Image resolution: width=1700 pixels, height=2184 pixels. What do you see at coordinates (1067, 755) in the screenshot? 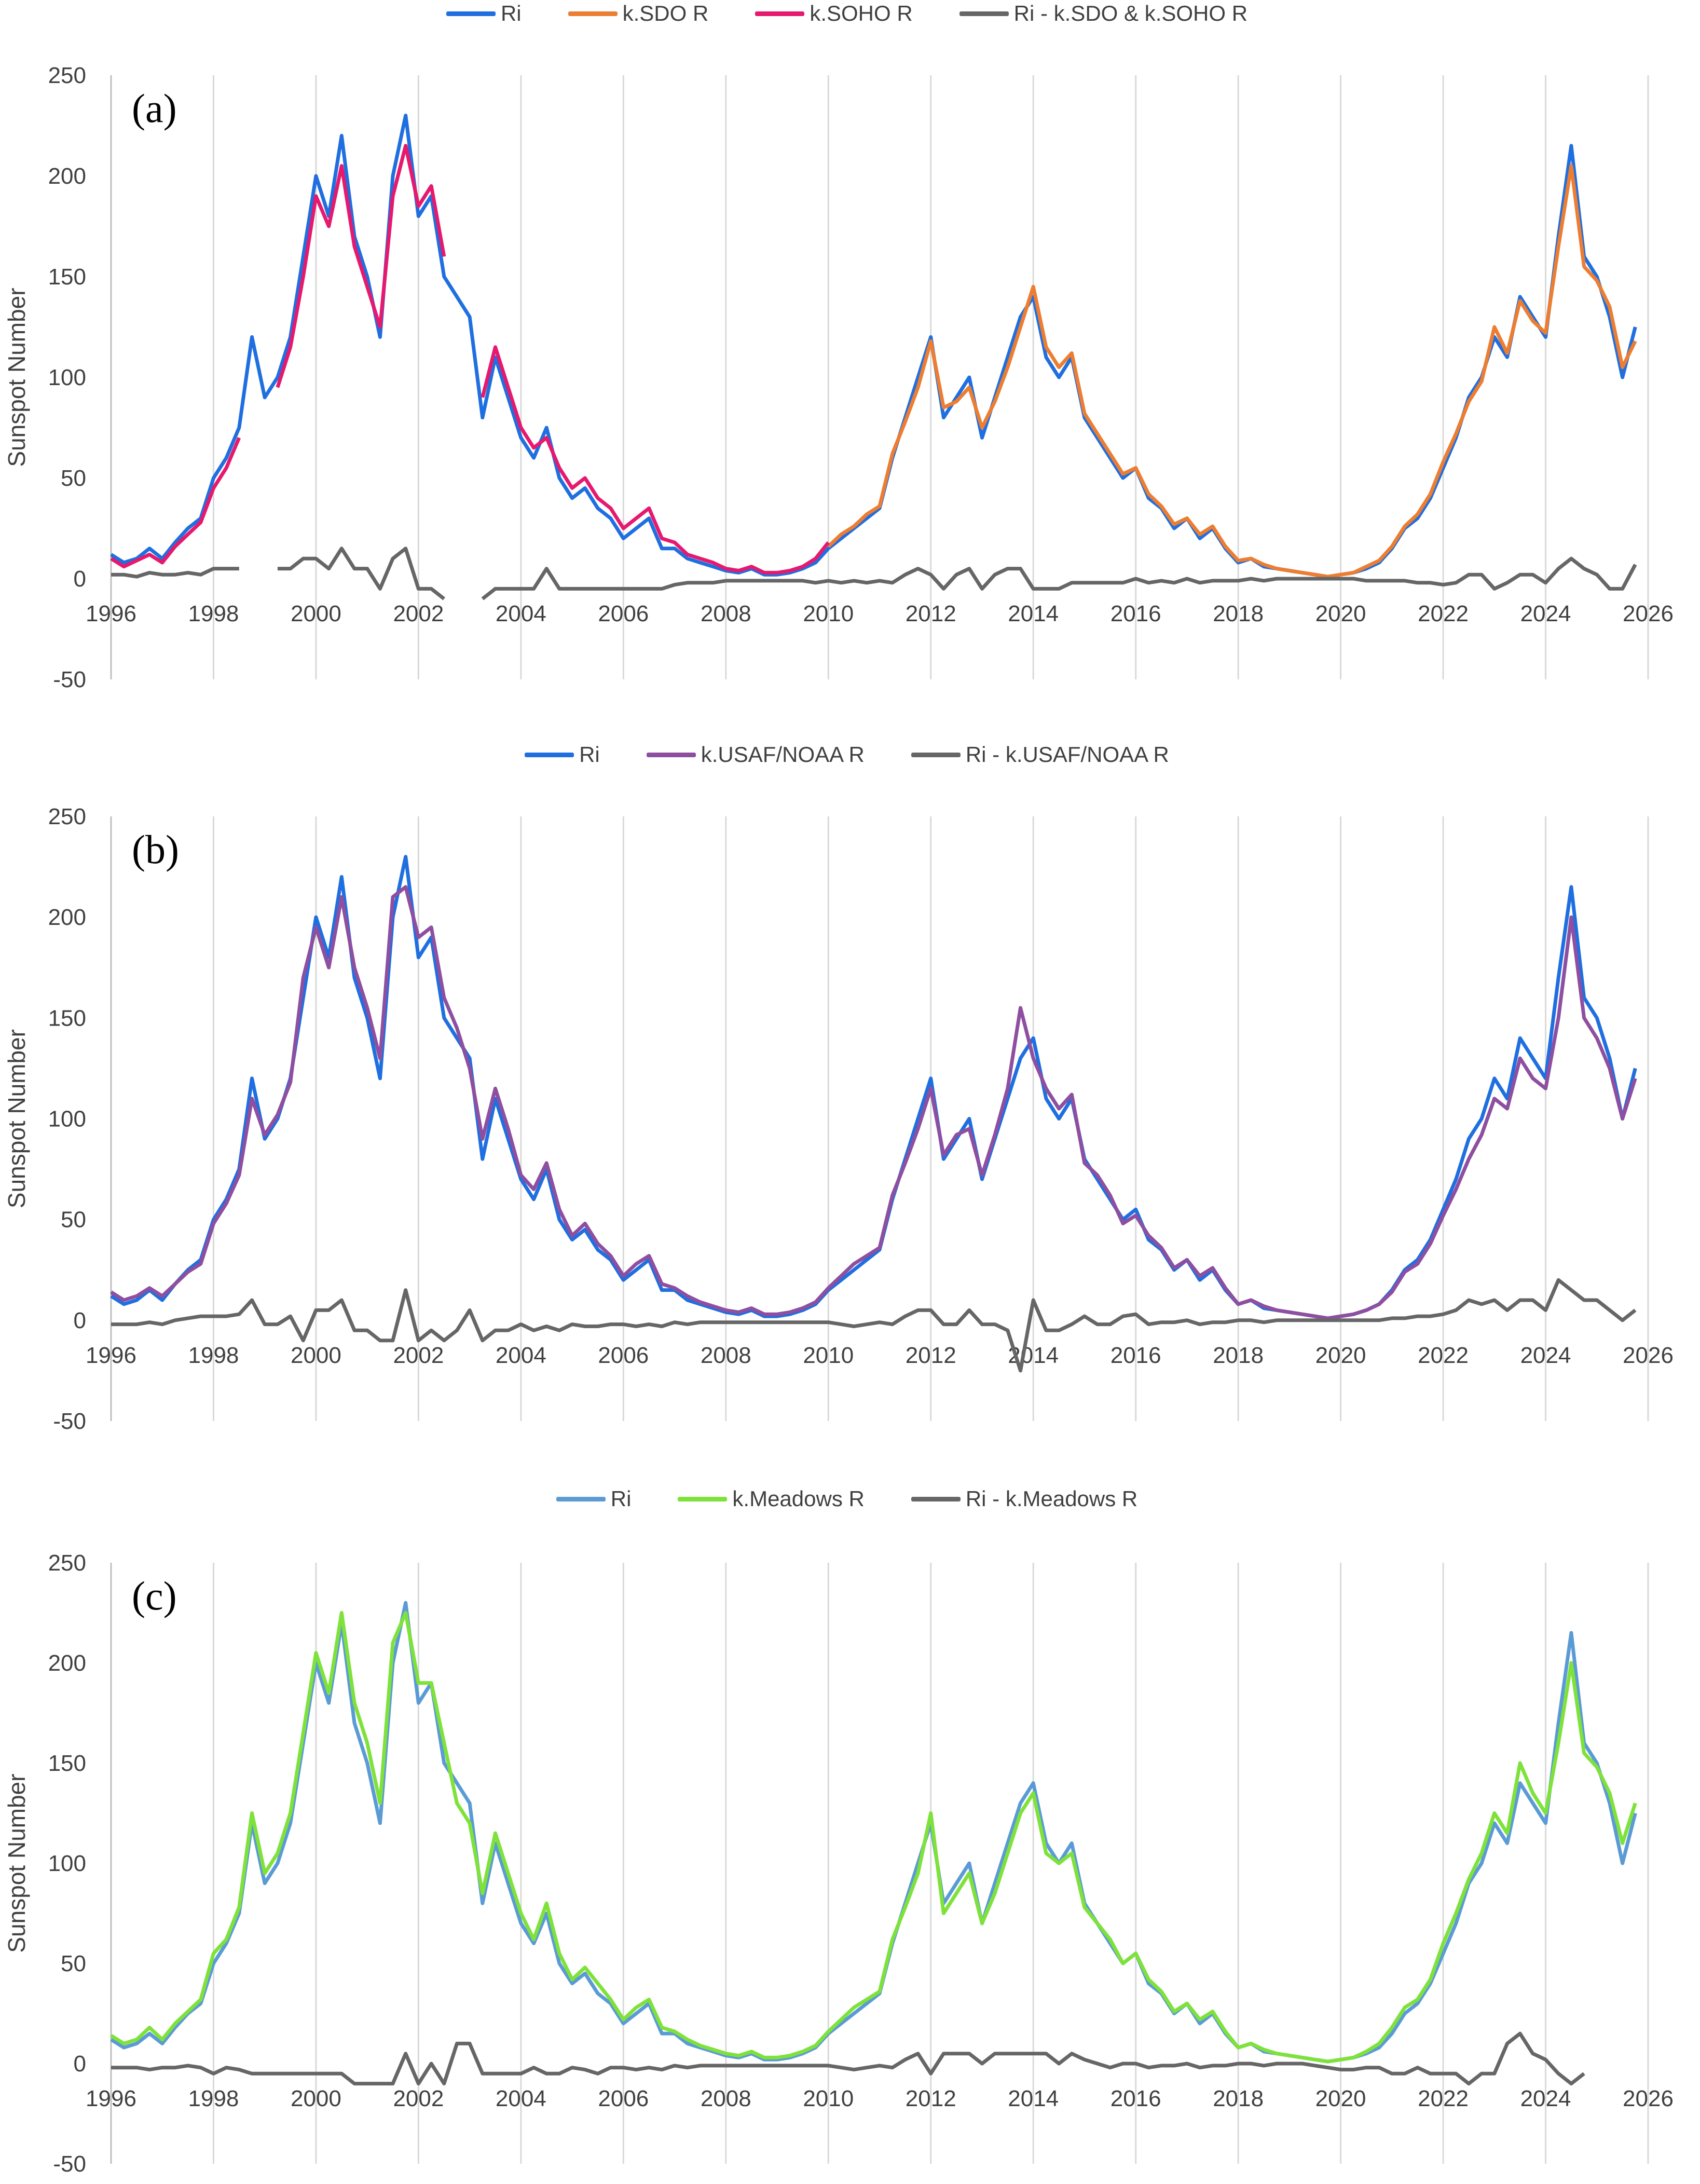
I see `legend-label: Ri - k.USAF/NOAA R` at bounding box center [1067, 755].